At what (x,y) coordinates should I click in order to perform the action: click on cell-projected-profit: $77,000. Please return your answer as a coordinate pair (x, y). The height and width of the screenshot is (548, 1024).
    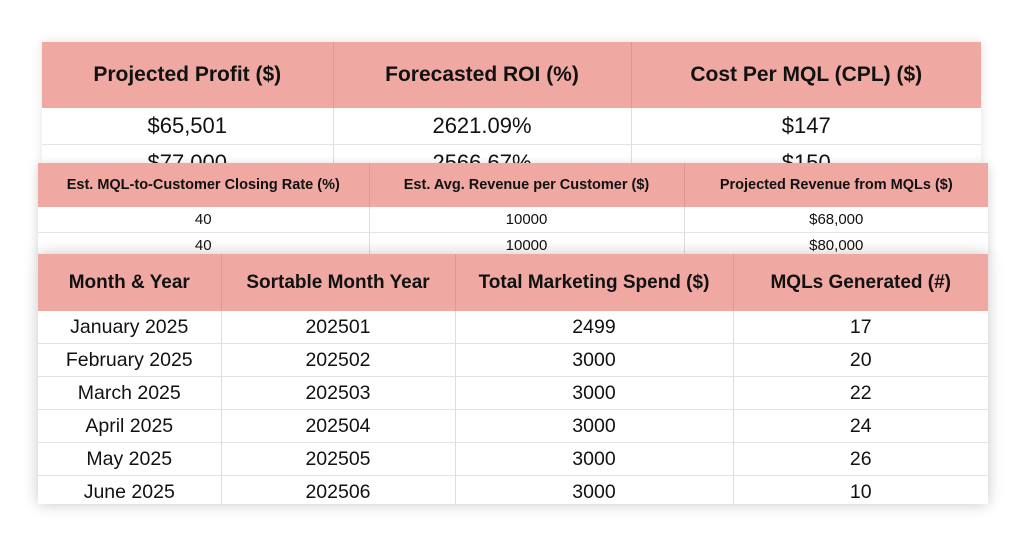
    Looking at the image, I should click on (188, 154).